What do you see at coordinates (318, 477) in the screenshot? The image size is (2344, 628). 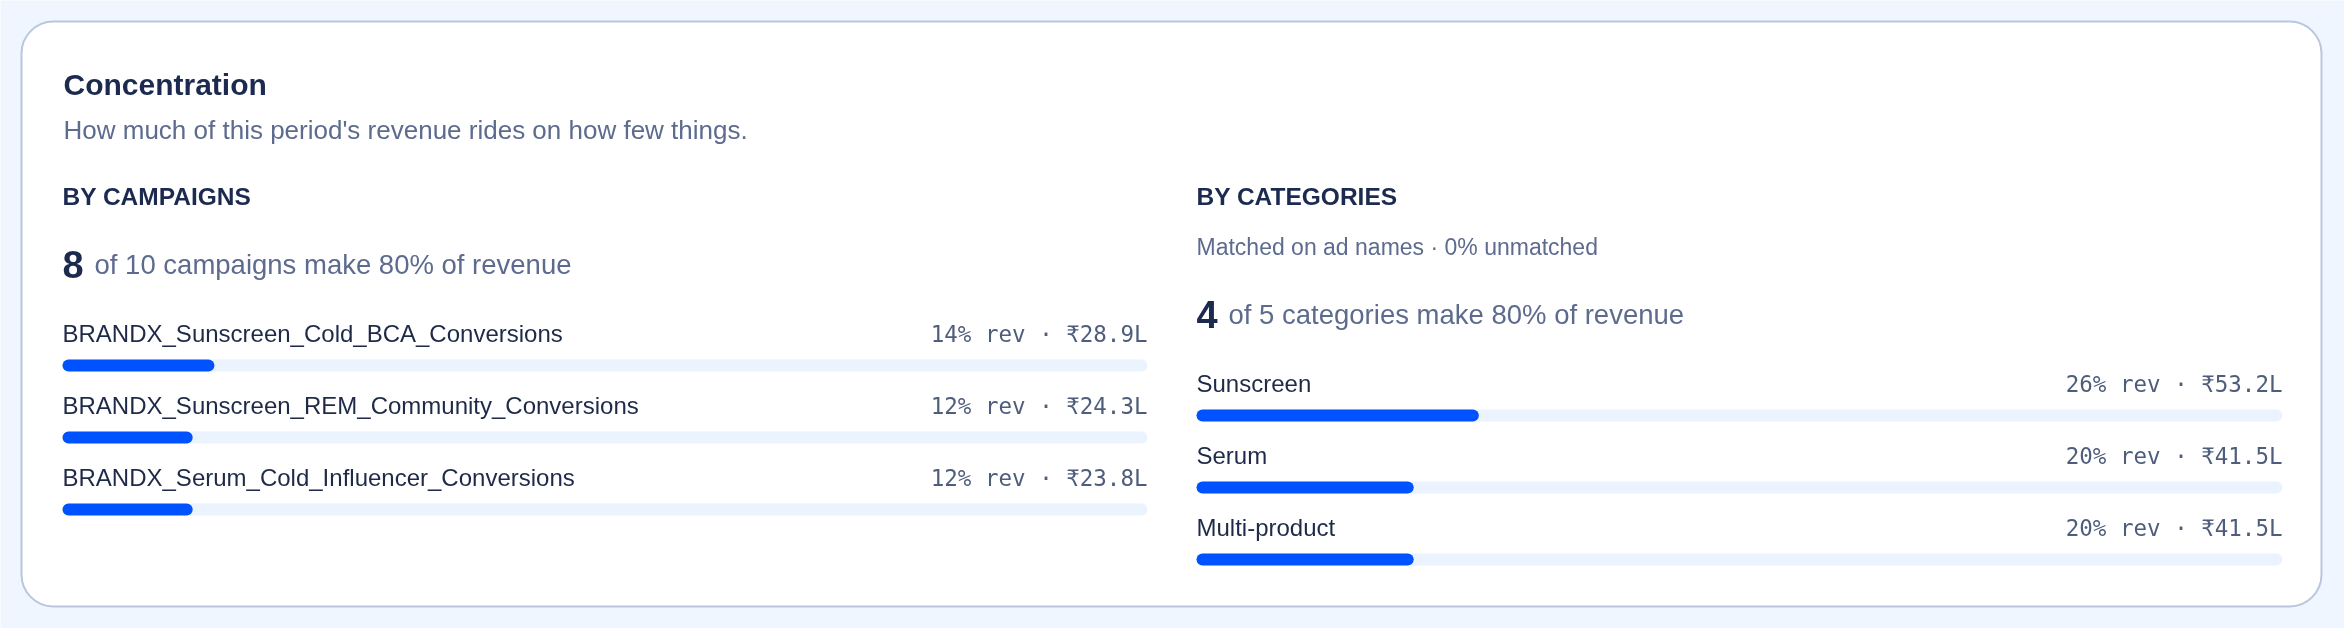 I see `category-label: BRANDX_Serum_Cold_Influencer_Conversions` at bounding box center [318, 477].